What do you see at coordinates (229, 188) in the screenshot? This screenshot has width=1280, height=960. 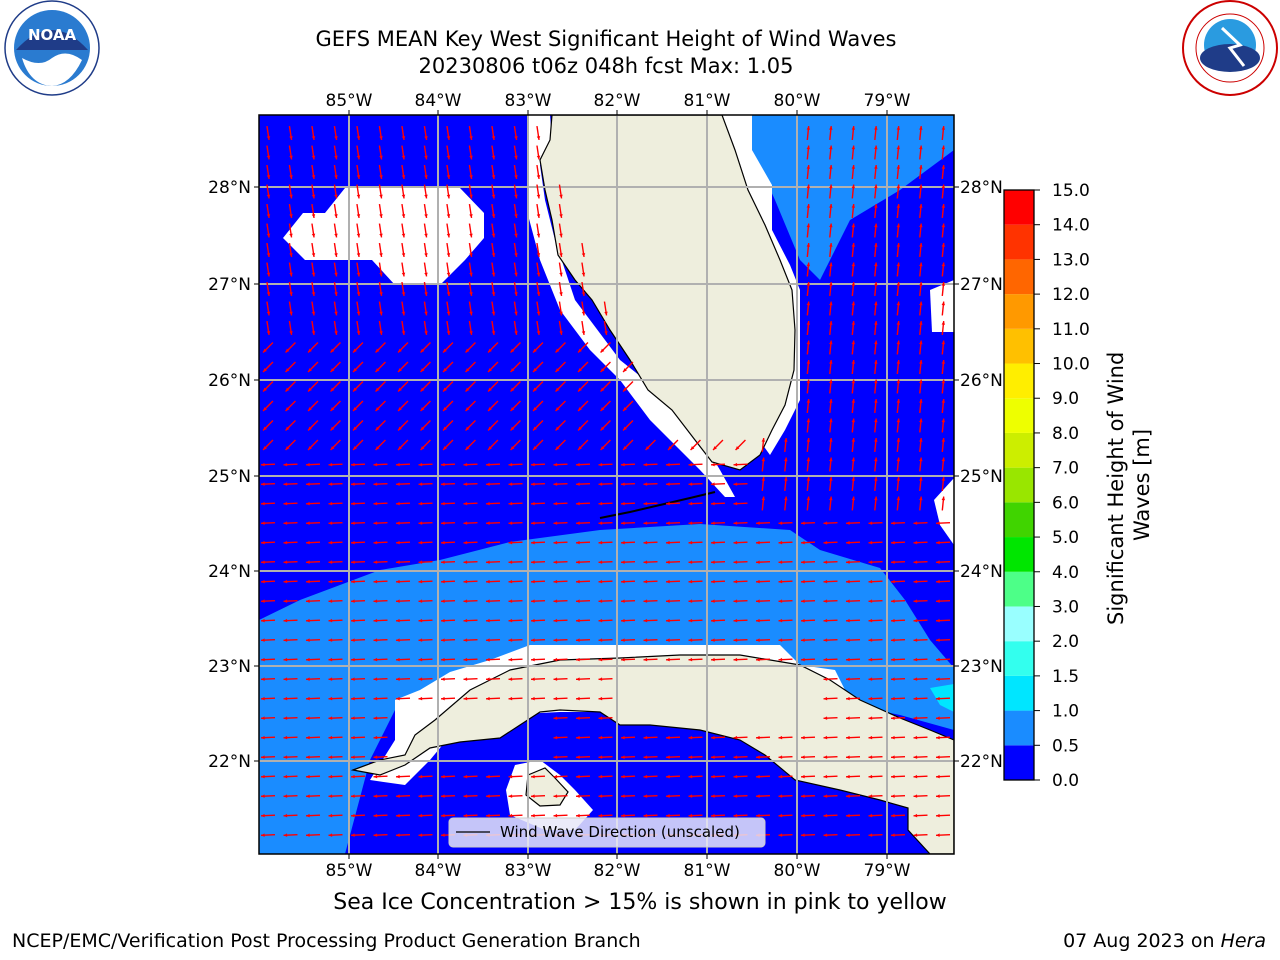 I see `lat-label-left: 28°N` at bounding box center [229, 188].